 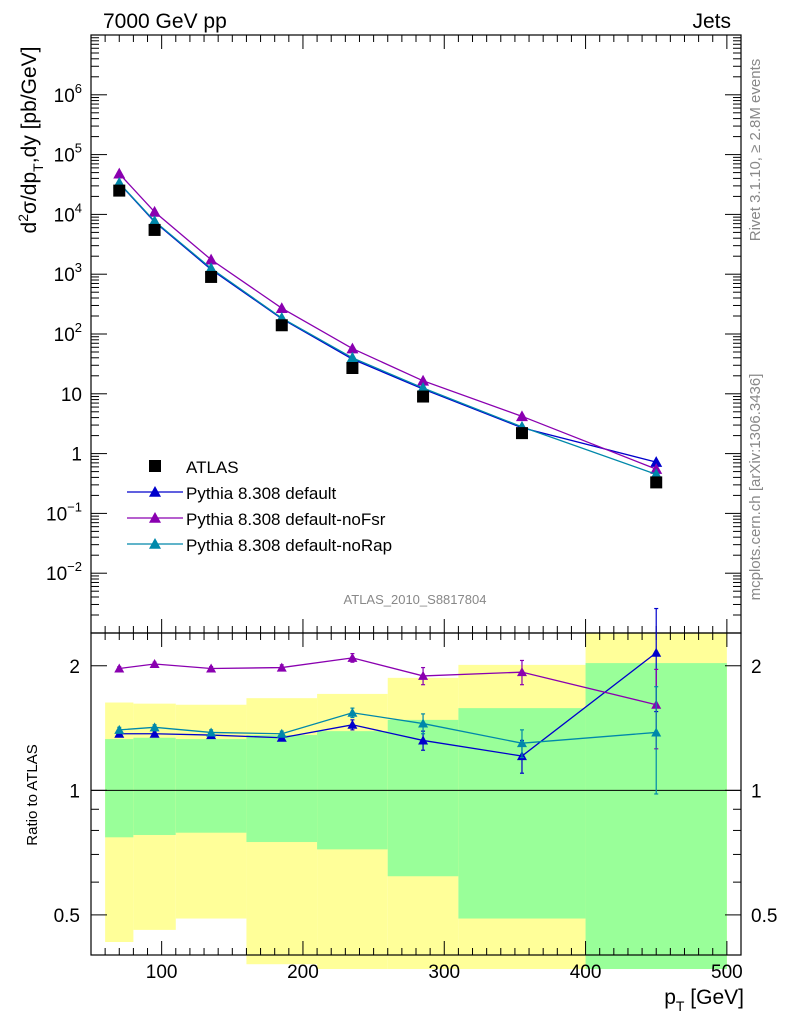 I want to click on header-right: Jets, so click(x=711, y=21).